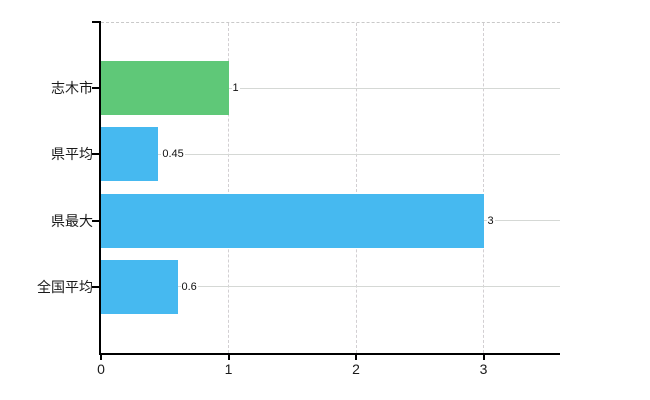 This screenshot has height=400, width=650. Describe the element at coordinates (330, 22) in the screenshot. I see `plot-top-border` at that location.